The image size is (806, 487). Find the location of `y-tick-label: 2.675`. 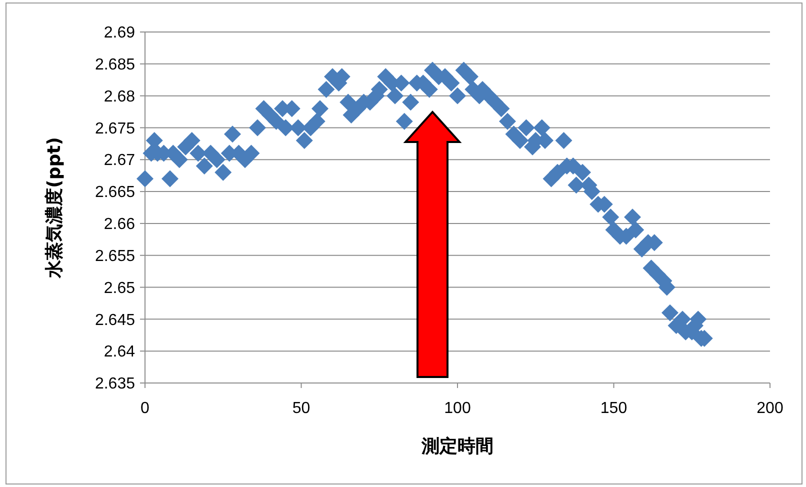

y-tick-label: 2.675 is located at coordinates (115, 129).